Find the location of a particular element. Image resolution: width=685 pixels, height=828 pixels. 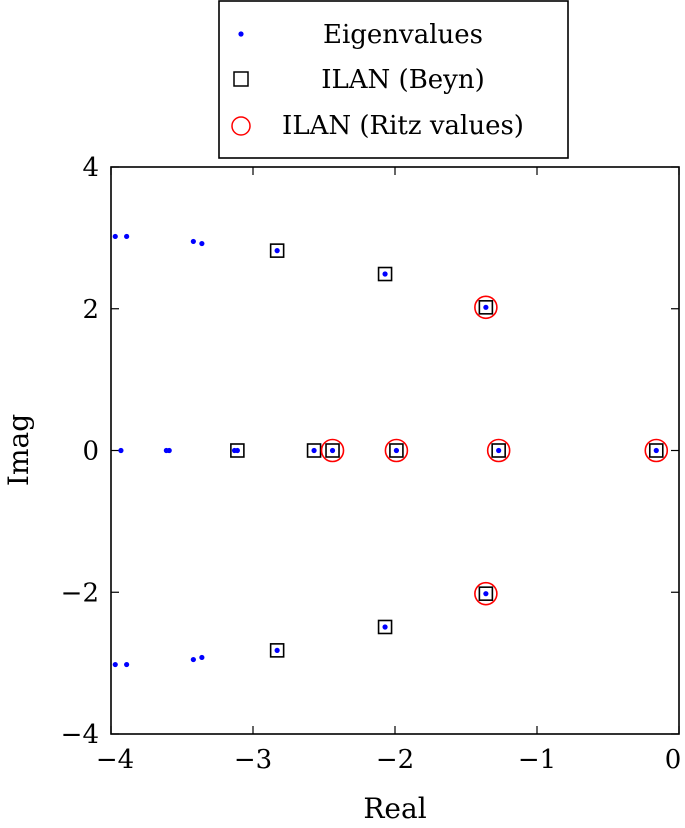

x-tick-label: −4 is located at coordinates (115, 760).